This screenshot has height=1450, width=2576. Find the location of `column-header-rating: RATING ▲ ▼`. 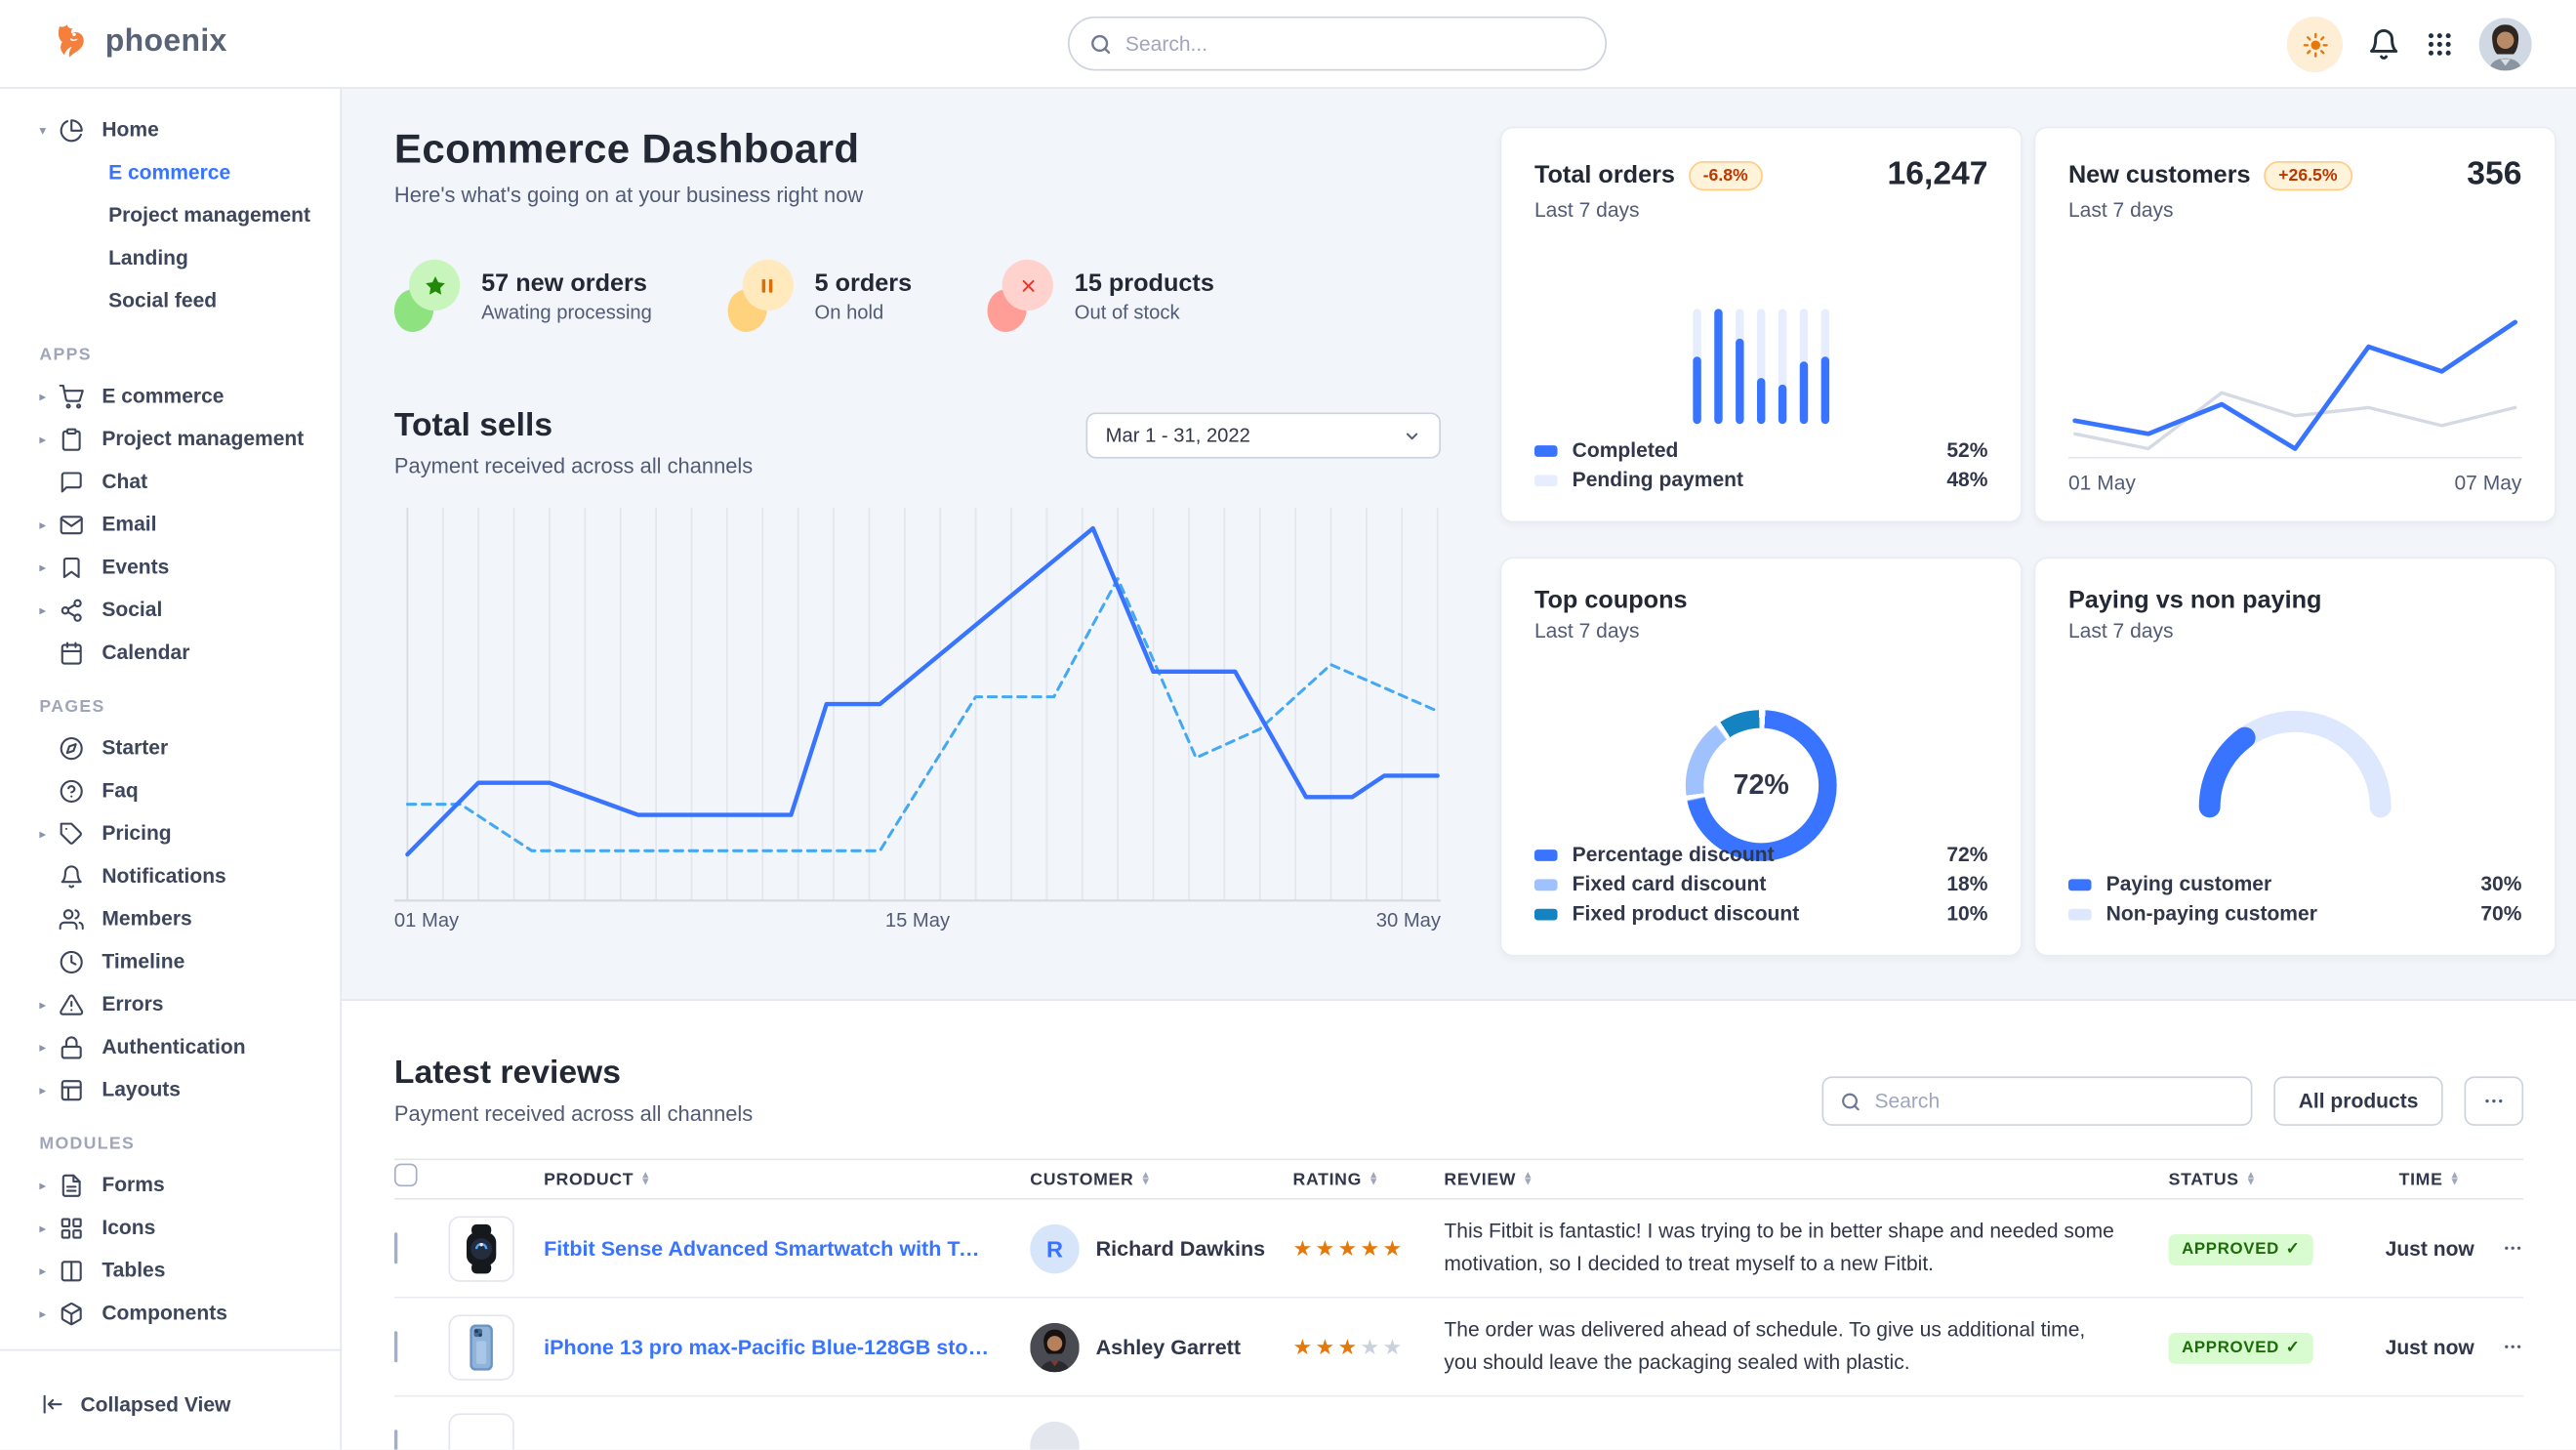

column-header-rating: RATING ▲ ▼ is located at coordinates (1336, 1179).